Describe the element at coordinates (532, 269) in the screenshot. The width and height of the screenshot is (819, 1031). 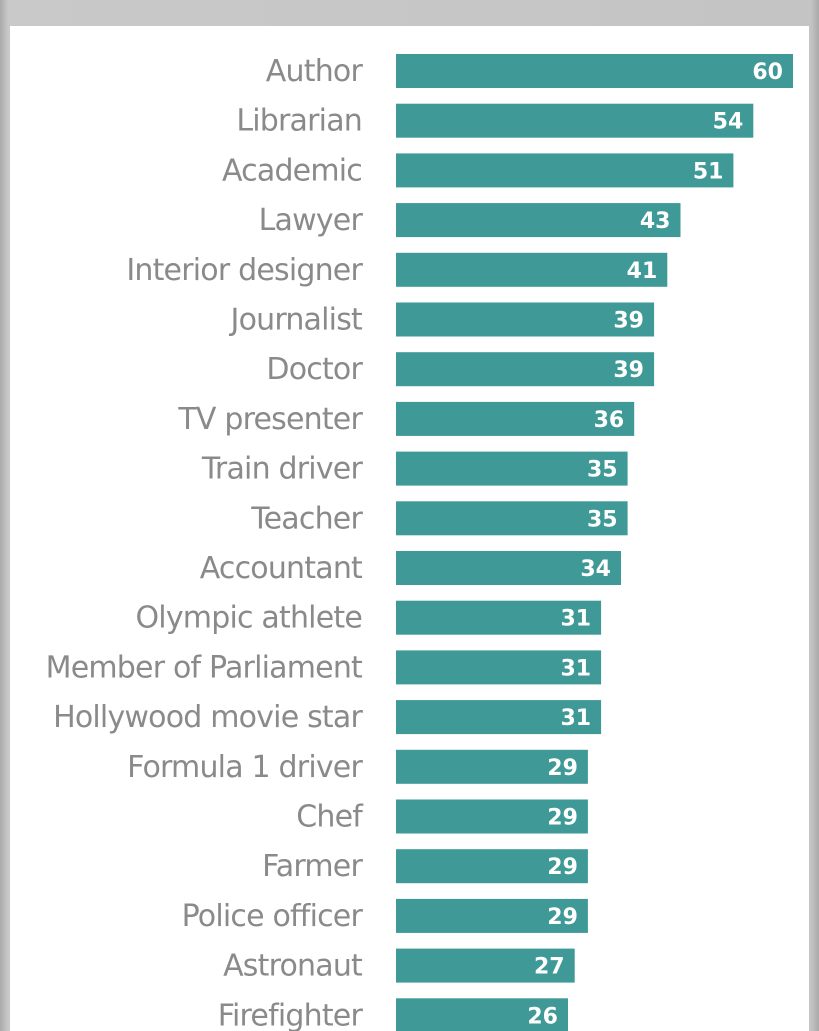
I see `bar-interior-designer` at that location.